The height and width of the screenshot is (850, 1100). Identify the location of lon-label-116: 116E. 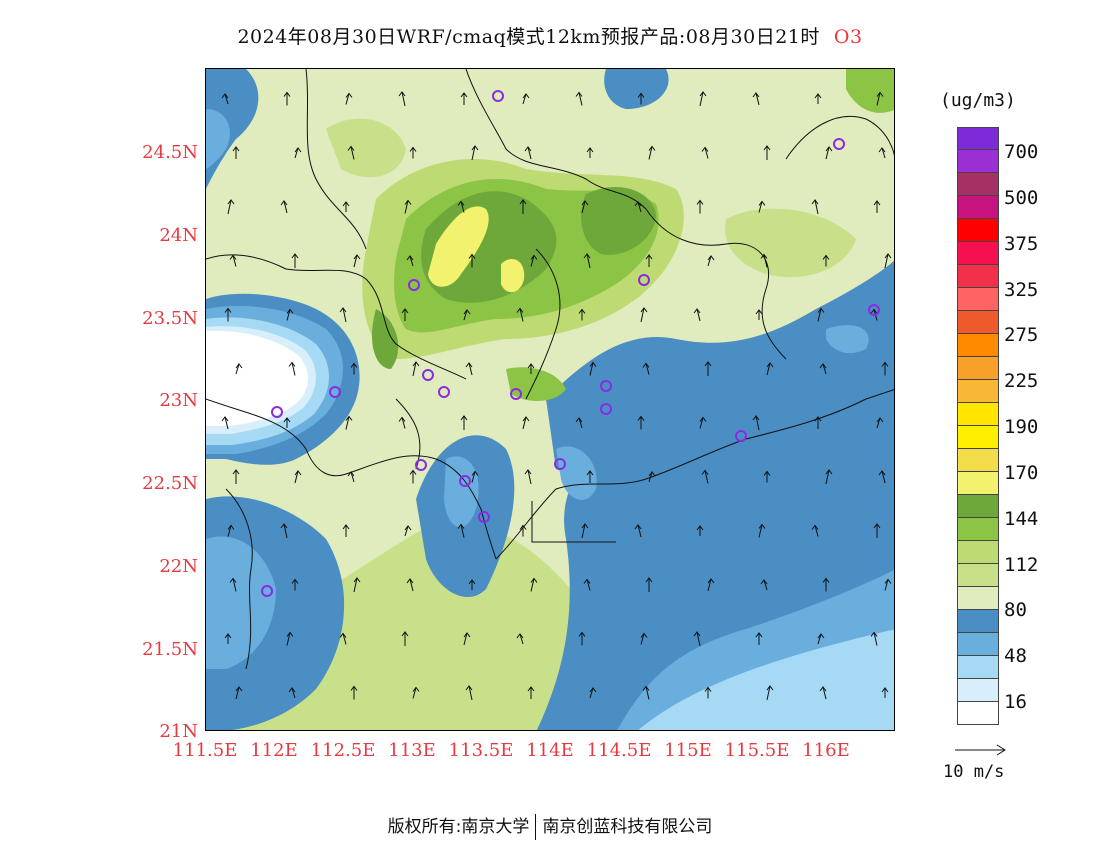
(826, 750).